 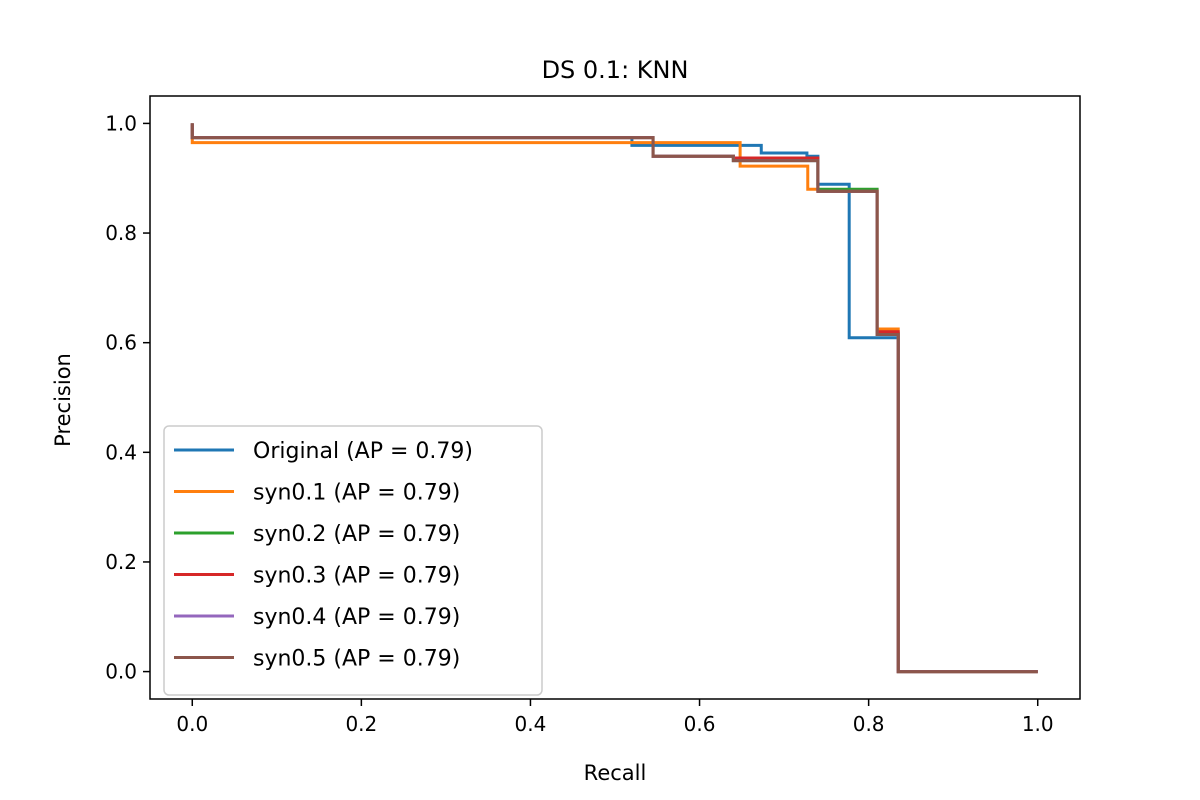 I want to click on y-tick-label: 0.8, so click(x=121, y=233).